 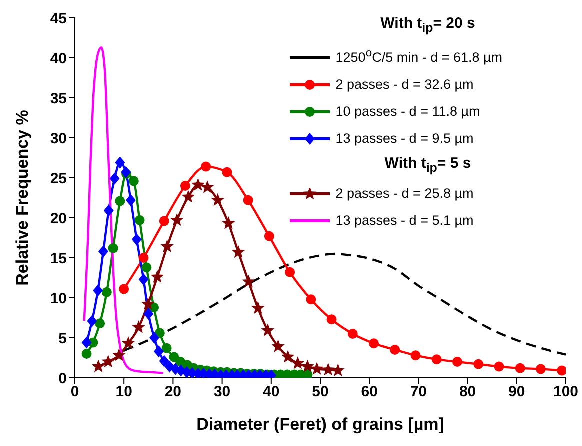 I want to click on legend-label: 13 passes - d = 9.5 µm, so click(x=405, y=138).